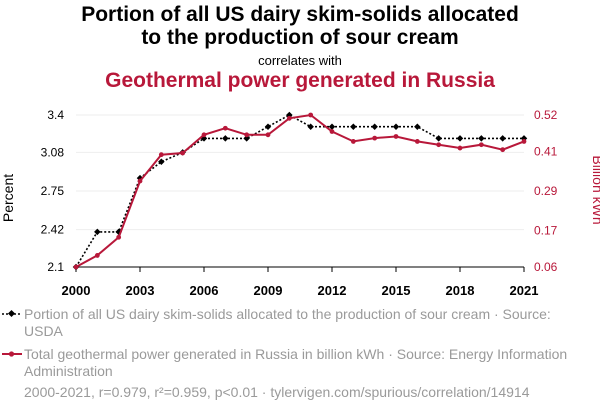 The height and width of the screenshot is (414, 600). What do you see at coordinates (12, 313) in the screenshot?
I see `legend-marker-black-dotted` at bounding box center [12, 313].